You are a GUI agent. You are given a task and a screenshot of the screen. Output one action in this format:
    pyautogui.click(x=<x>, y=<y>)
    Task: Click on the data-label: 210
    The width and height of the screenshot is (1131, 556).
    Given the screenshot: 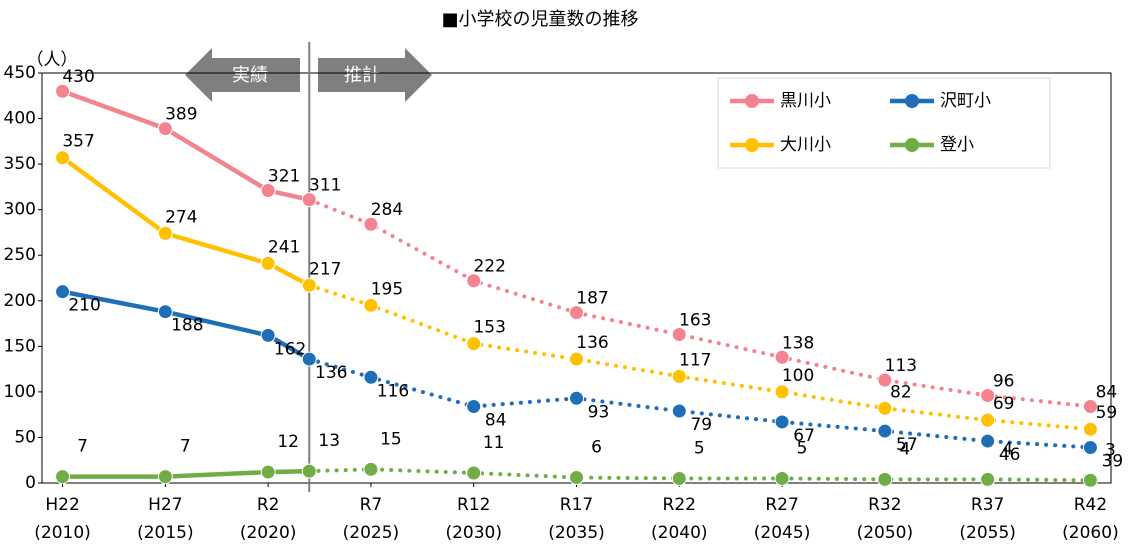 What is the action you would take?
    pyautogui.click(x=84, y=306)
    